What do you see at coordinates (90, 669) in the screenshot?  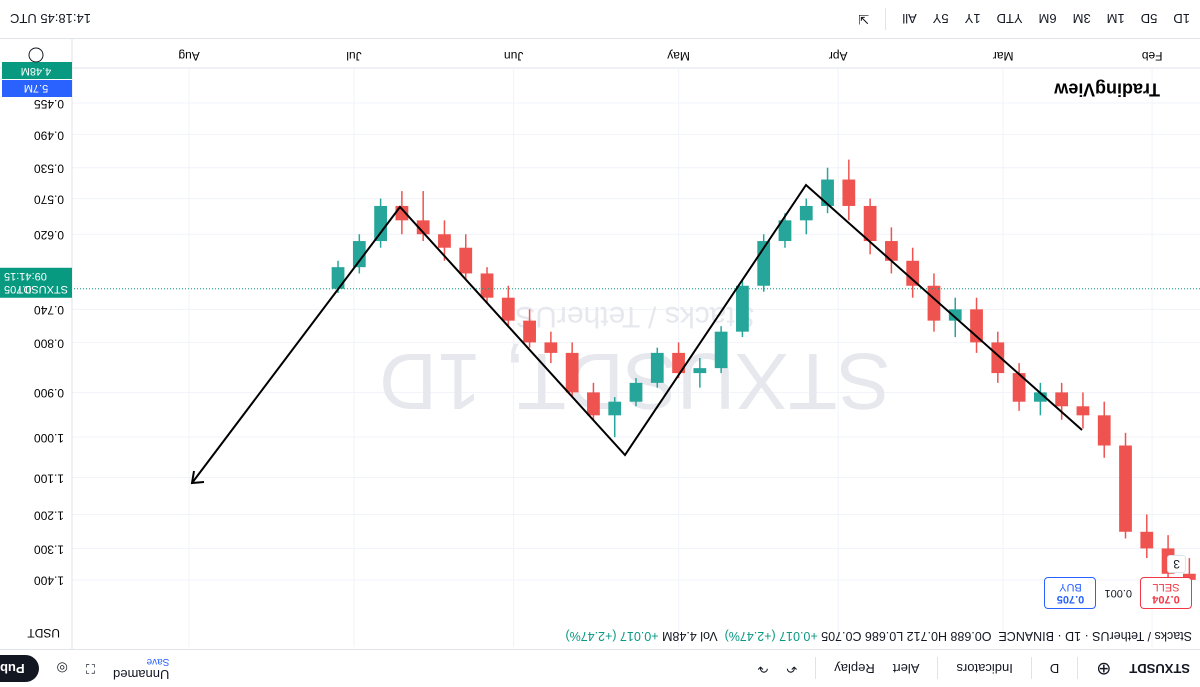 I see `fullscreen: ⛶` at bounding box center [90, 669].